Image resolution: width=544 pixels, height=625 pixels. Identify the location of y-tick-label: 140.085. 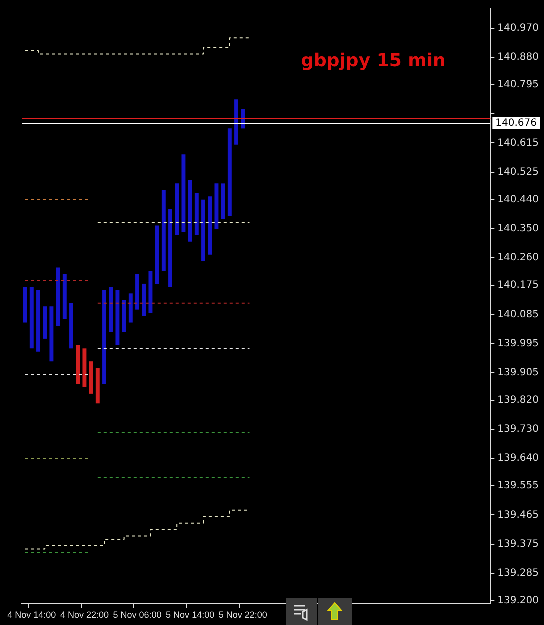
(519, 314).